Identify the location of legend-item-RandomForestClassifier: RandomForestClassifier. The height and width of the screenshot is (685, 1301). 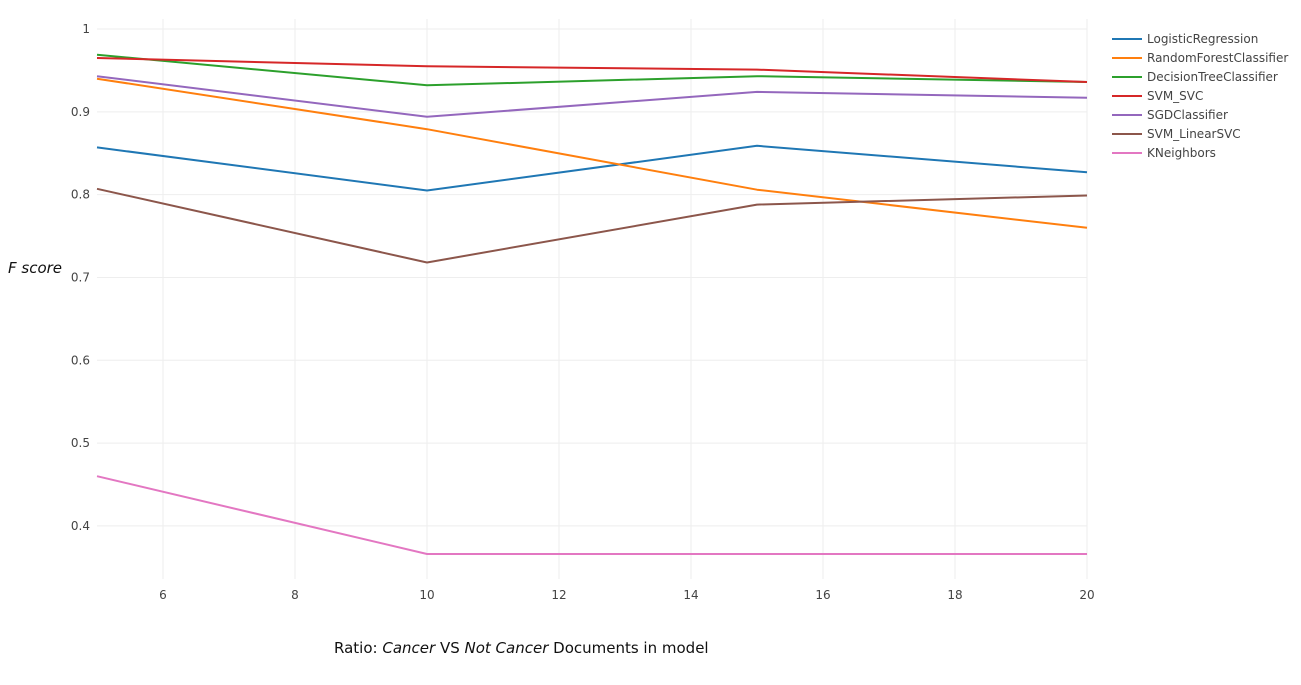
(1200, 58).